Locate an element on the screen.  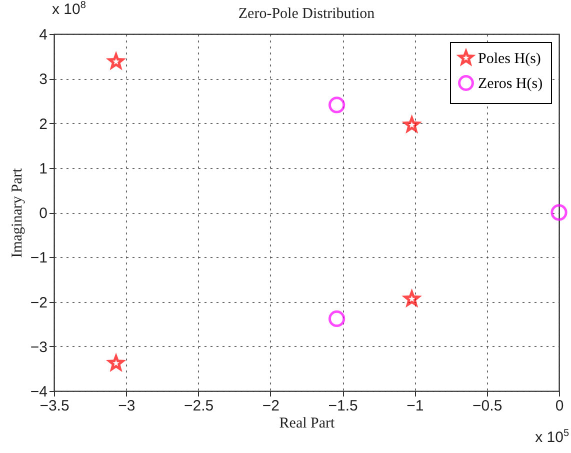
y-tick-label: −2 is located at coordinates (39, 303).